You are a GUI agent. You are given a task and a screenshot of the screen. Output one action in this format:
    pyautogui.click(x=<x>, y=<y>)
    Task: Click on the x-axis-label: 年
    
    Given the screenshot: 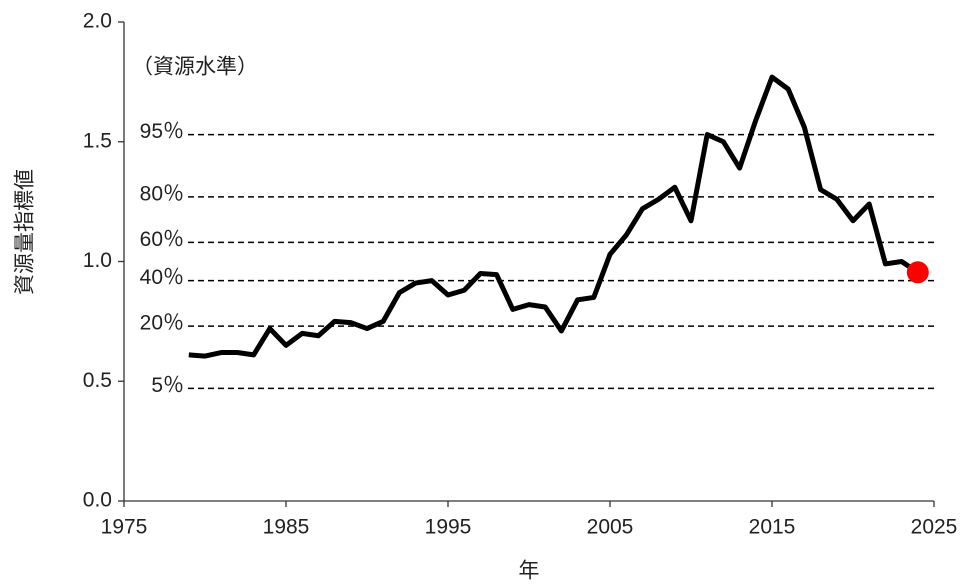 What is the action you would take?
    pyautogui.click(x=529, y=571)
    